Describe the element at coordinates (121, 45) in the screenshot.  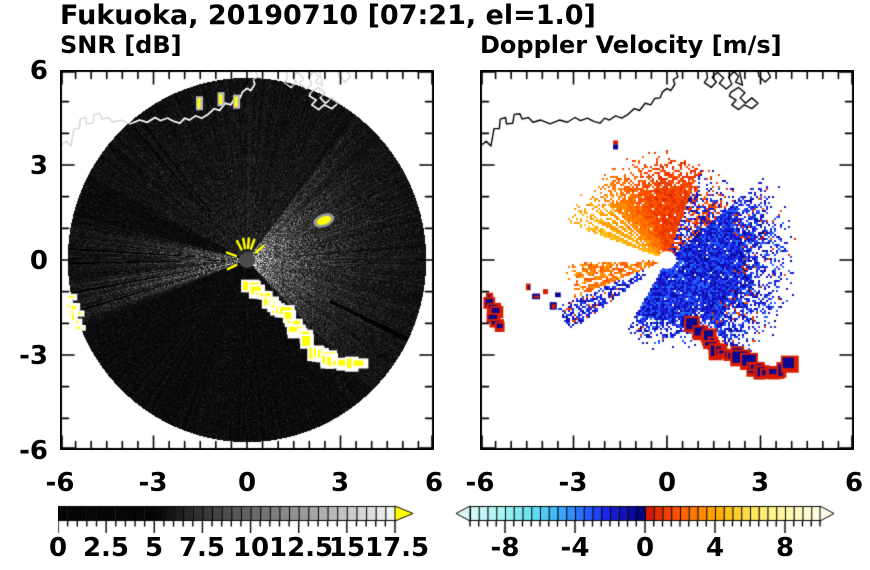
I see `snr-panel-title: SNR [dB]` at that location.